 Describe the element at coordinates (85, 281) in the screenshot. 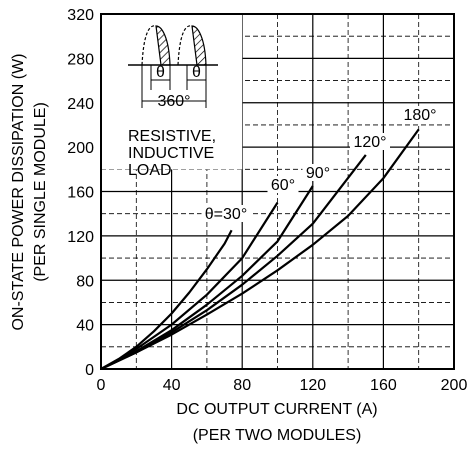

I see `y-tick-label: 80` at that location.